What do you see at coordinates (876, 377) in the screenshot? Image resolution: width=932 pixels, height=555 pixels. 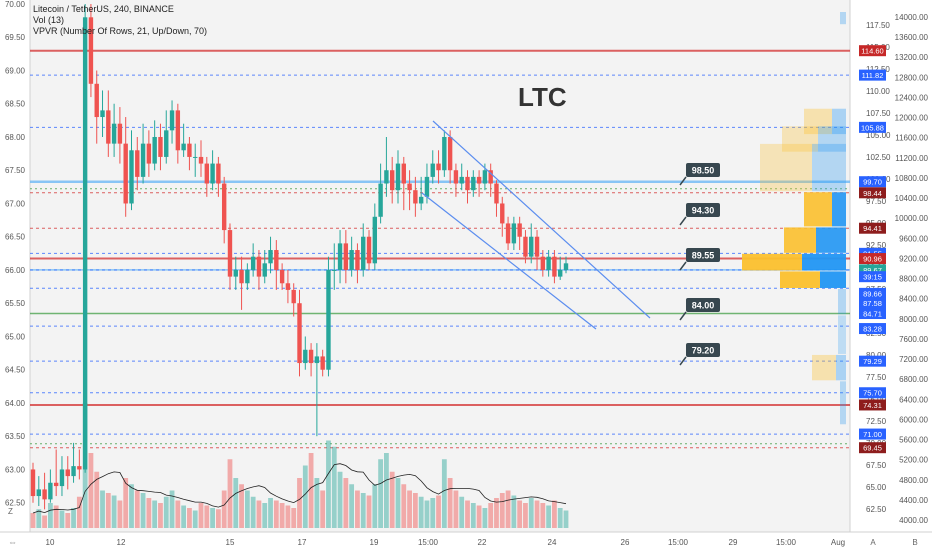 I see `right-axis-tick: 77.50` at bounding box center [876, 377].